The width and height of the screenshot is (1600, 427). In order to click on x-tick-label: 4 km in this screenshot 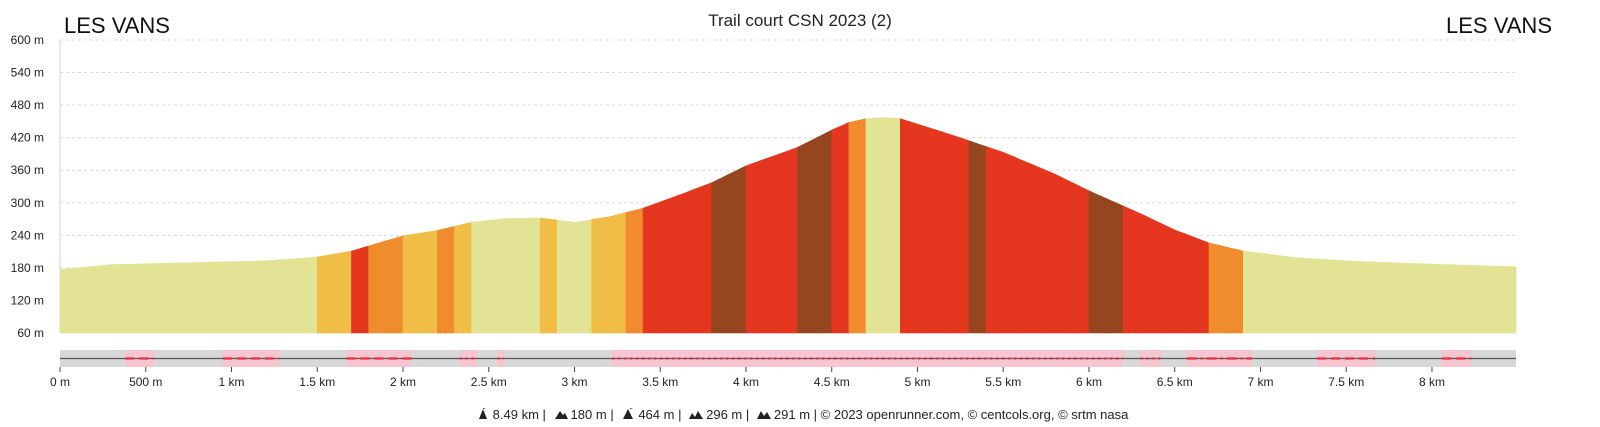, I will do `click(746, 382)`.